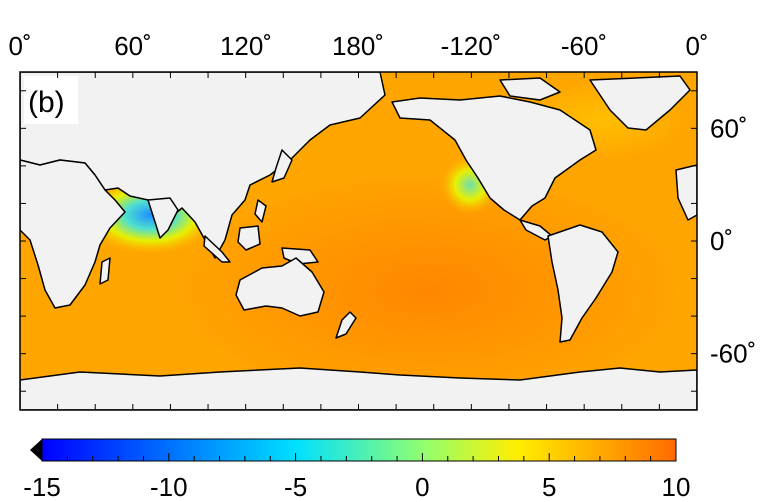 The height and width of the screenshot is (502, 768). I want to click on arctic-islands, so click(530, 89).